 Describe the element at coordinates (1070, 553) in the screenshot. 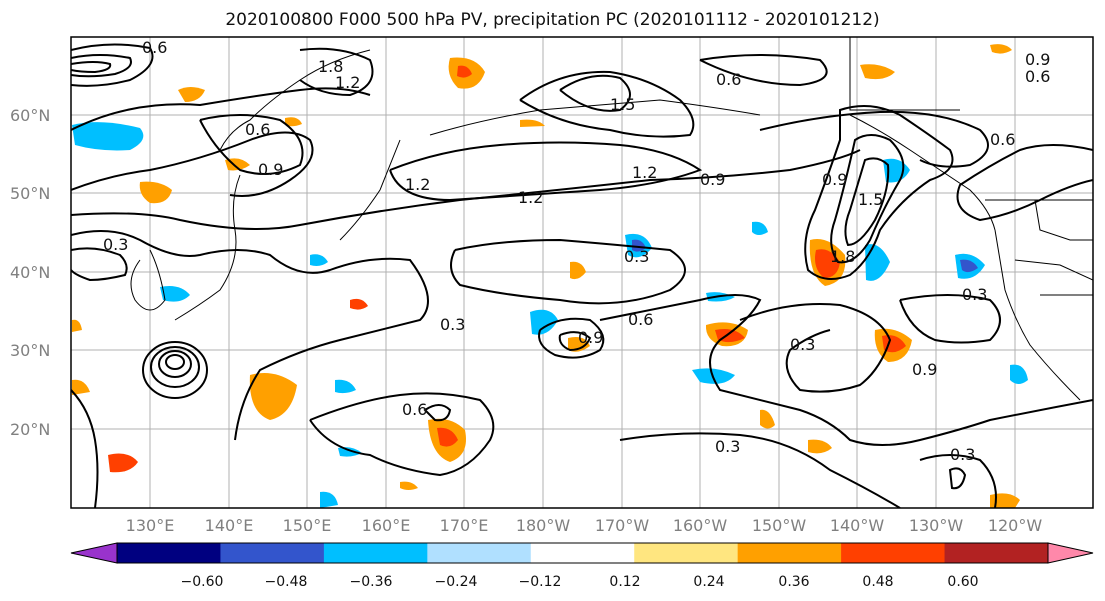

I see `colorbar-extend-high` at that location.